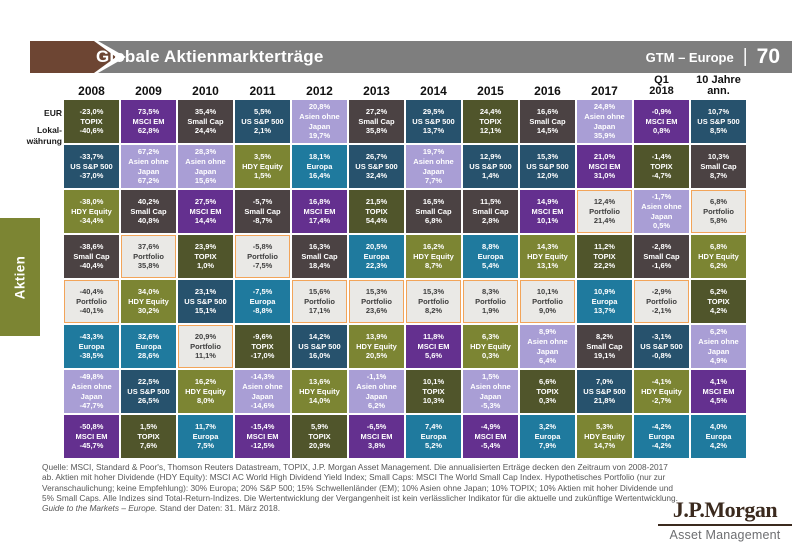 This screenshot has width=800, height=554. Describe the element at coordinates (604, 427) in the screenshot. I see `eur-return: 5,3%` at that location.